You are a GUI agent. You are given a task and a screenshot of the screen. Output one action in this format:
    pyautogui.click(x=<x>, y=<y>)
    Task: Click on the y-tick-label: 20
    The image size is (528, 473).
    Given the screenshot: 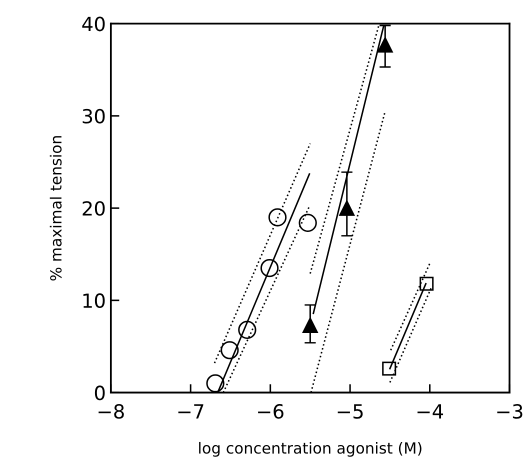 What is the action you would take?
    pyautogui.click(x=93, y=208)
    